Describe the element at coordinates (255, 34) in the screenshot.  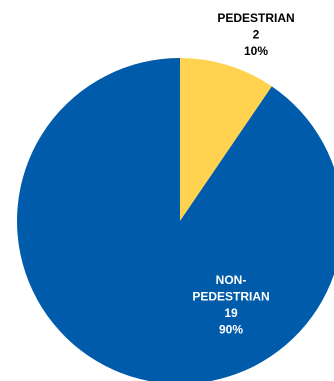
I see `pie-slice-label-0: PEDESTRIAN 2 10%` at that location.